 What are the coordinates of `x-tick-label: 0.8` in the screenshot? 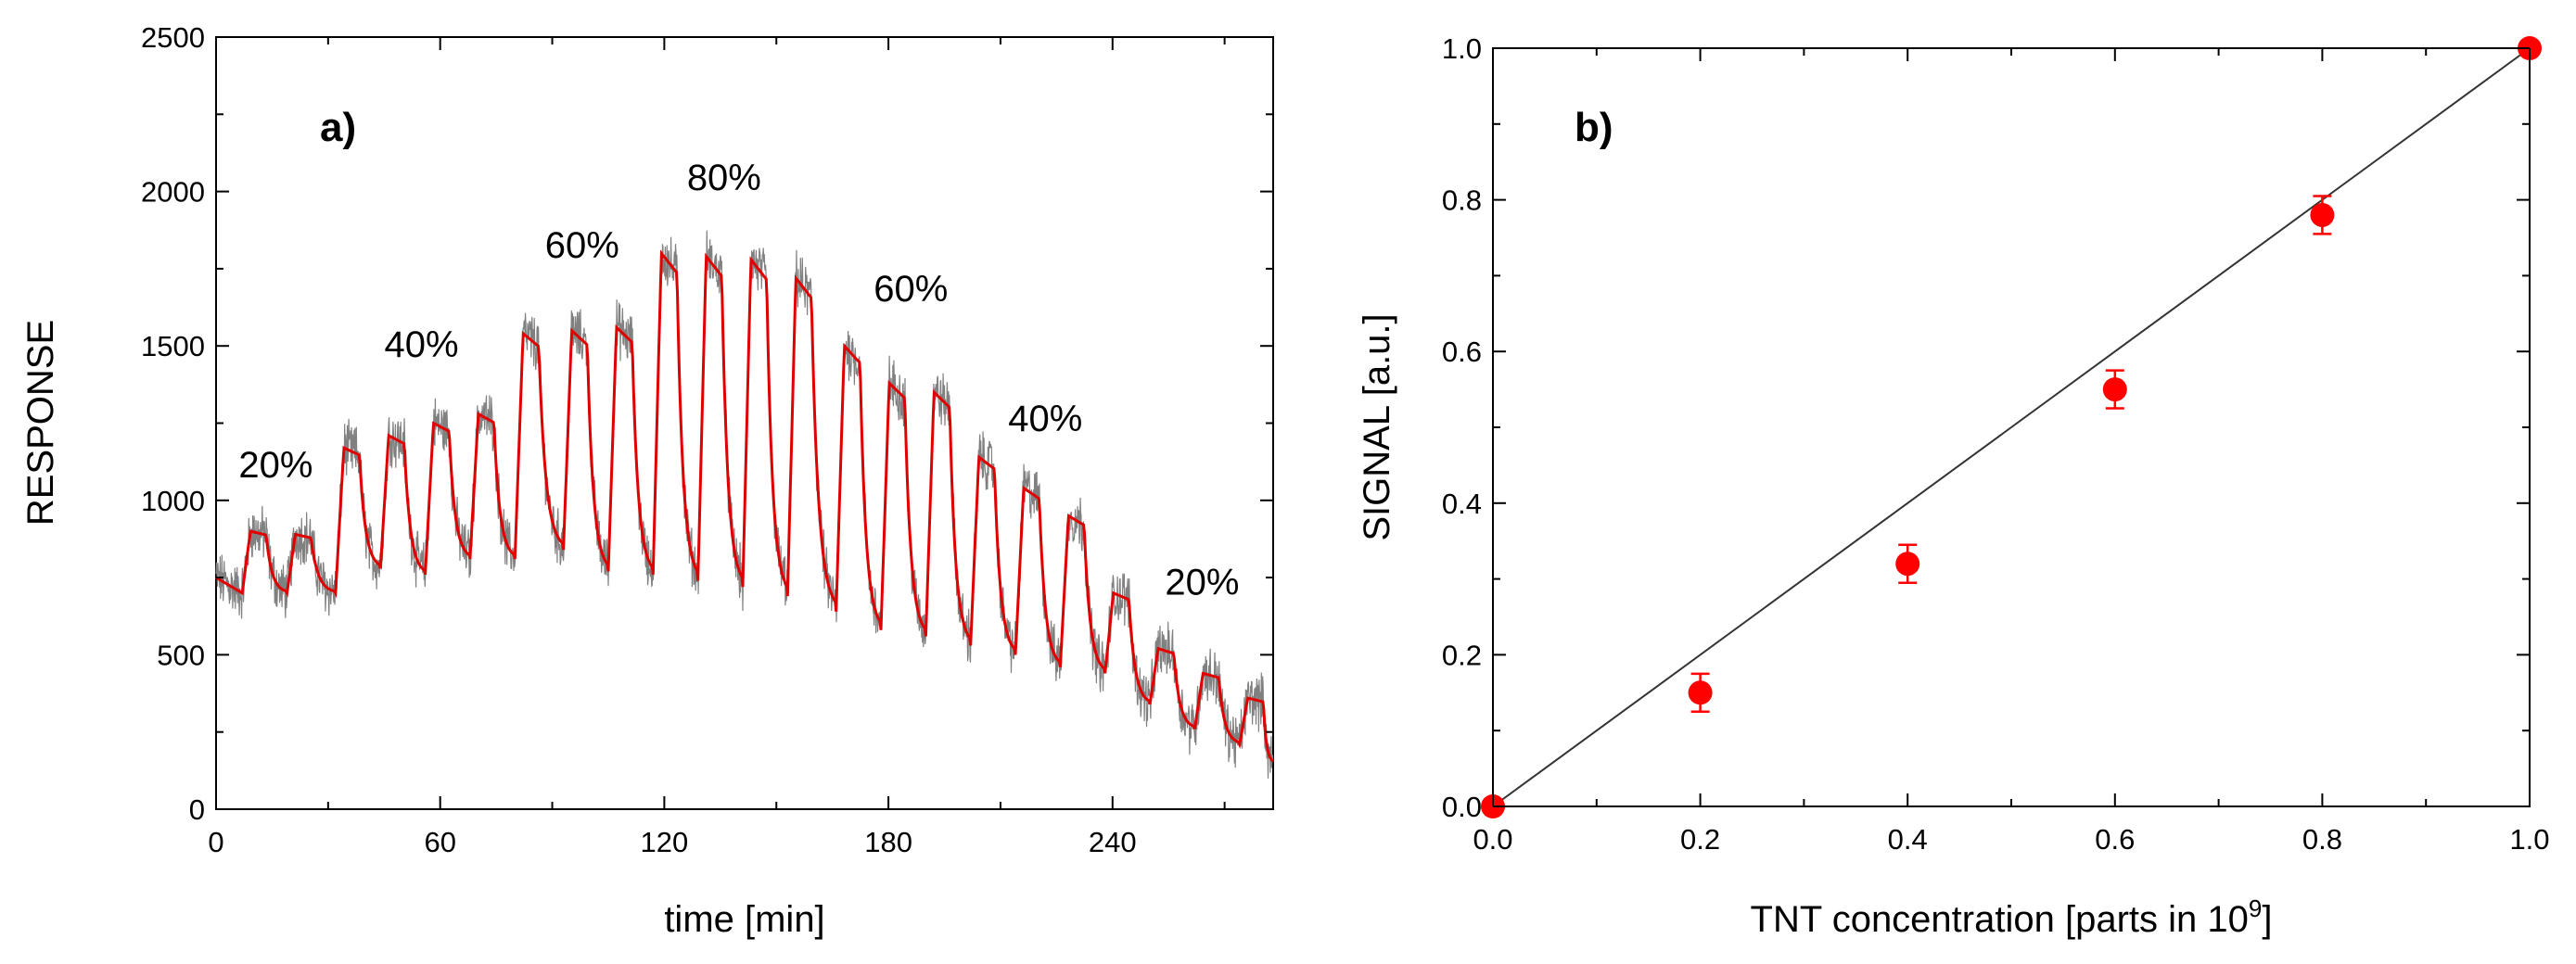 It's located at (2322, 839).